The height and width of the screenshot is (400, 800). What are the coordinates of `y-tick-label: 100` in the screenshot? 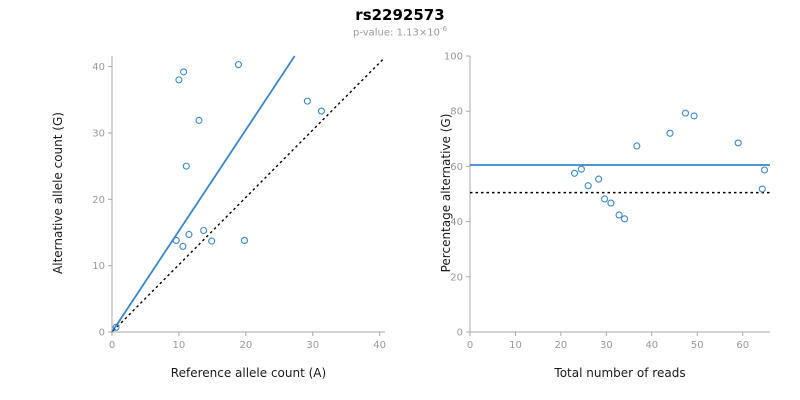 It's located at (453, 57).